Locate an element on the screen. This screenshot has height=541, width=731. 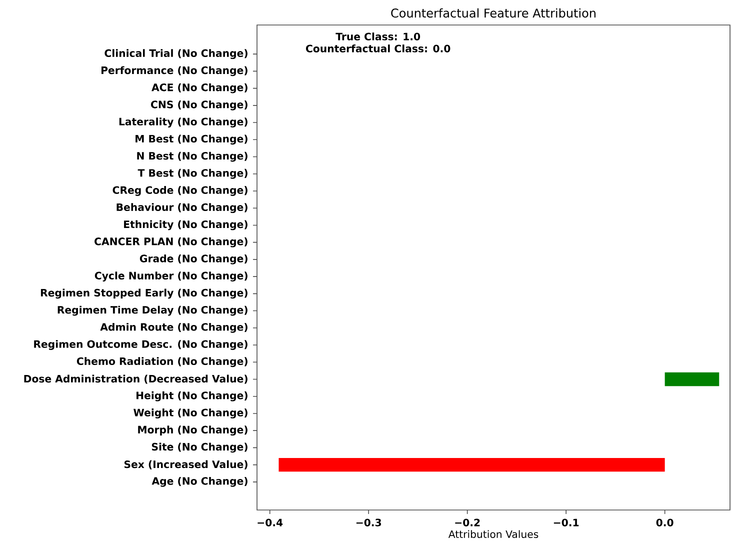
y-tick-label: Chemo Radiation (No Change) is located at coordinates (162, 362).